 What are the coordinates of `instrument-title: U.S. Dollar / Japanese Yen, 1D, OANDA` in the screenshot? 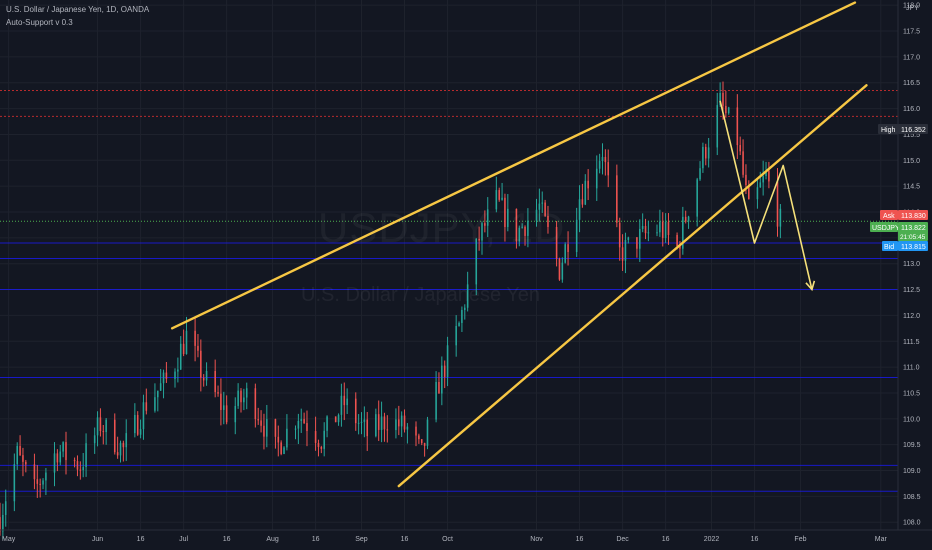 It's located at (78, 9).